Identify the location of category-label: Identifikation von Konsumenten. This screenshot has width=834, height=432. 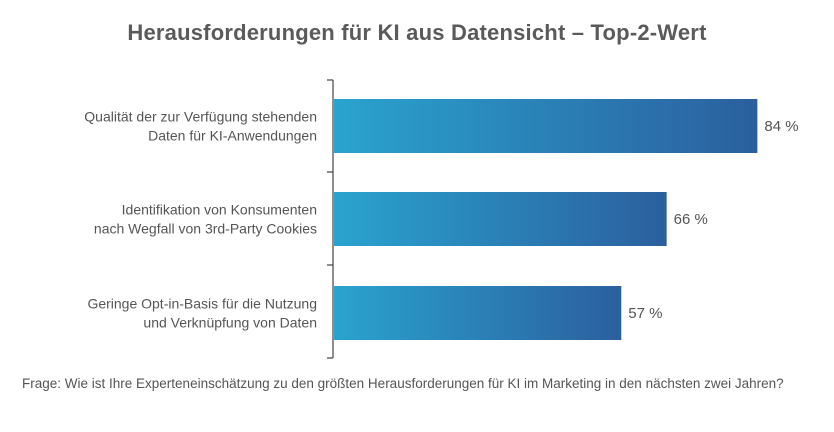
(219, 210).